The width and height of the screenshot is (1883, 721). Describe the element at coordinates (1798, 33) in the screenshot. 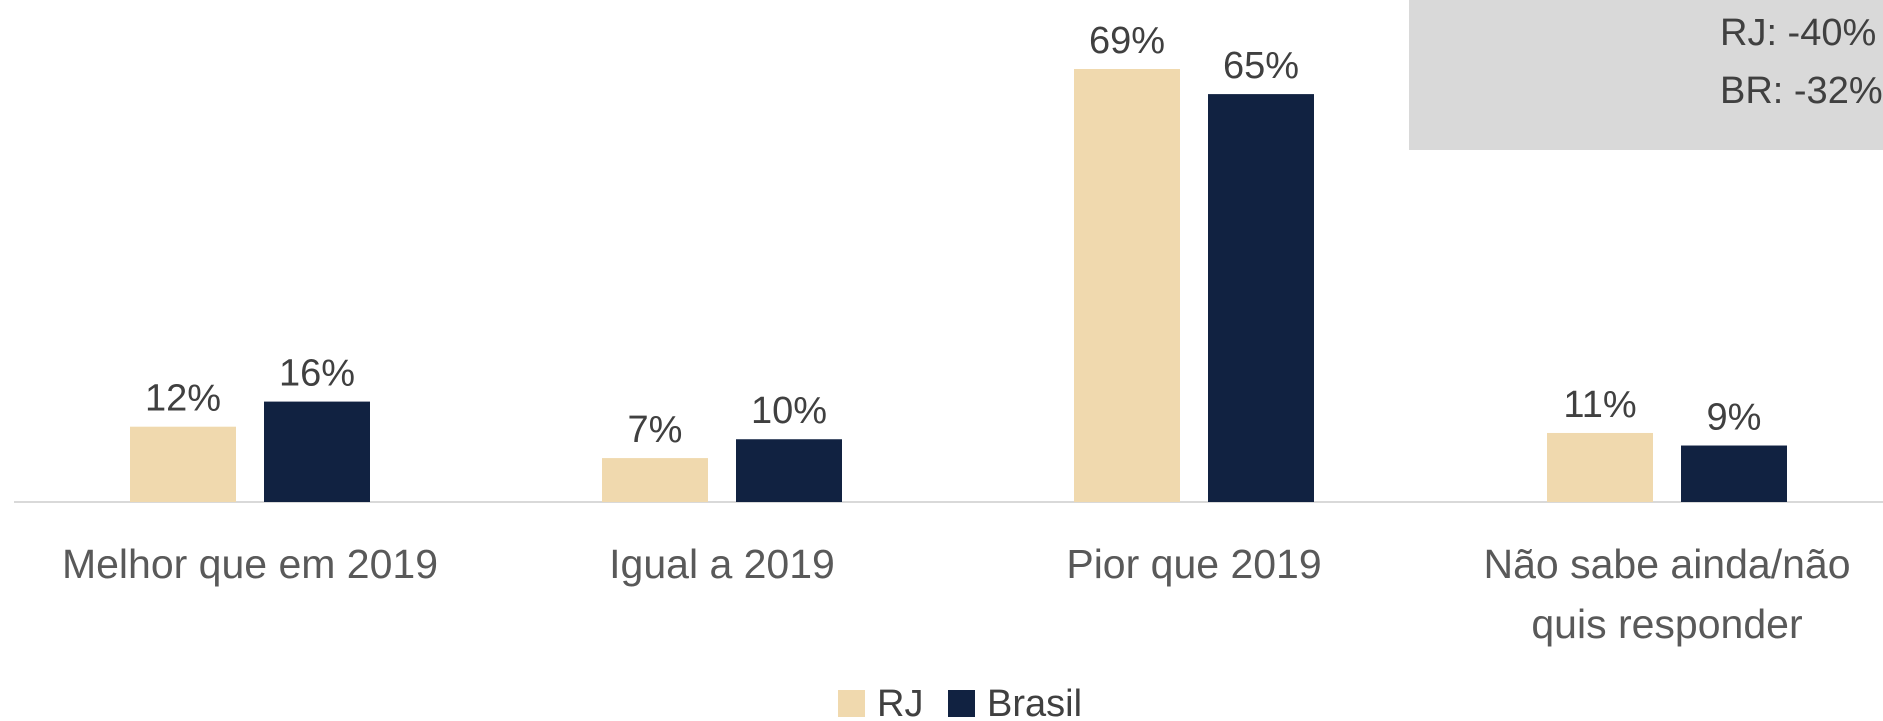

I see `annotation: RJ: -40%` at that location.